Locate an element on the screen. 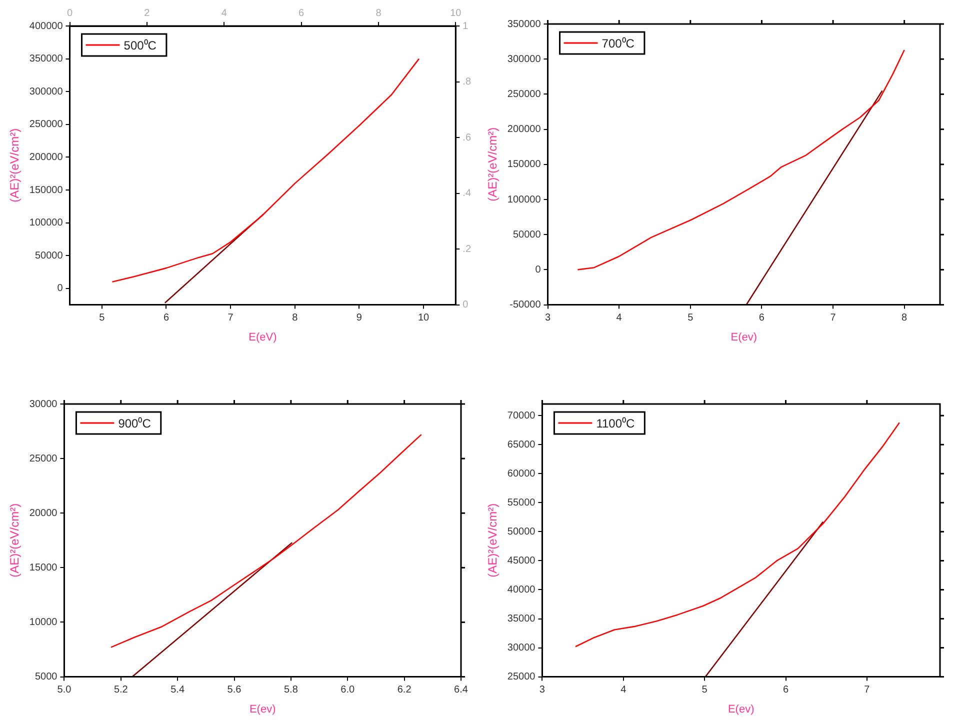 Image resolution: width=954 pixels, height=722 pixels. legend-label: 500⁰C is located at coordinates (140, 45).